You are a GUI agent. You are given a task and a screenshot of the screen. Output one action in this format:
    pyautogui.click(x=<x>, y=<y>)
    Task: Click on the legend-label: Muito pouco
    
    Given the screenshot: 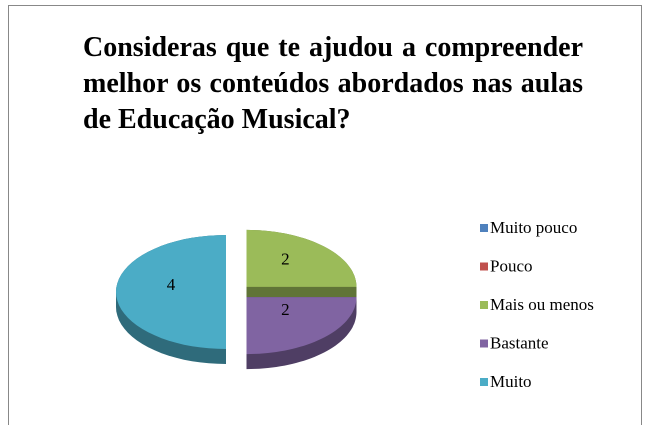 What is the action you would take?
    pyautogui.click(x=533, y=227)
    